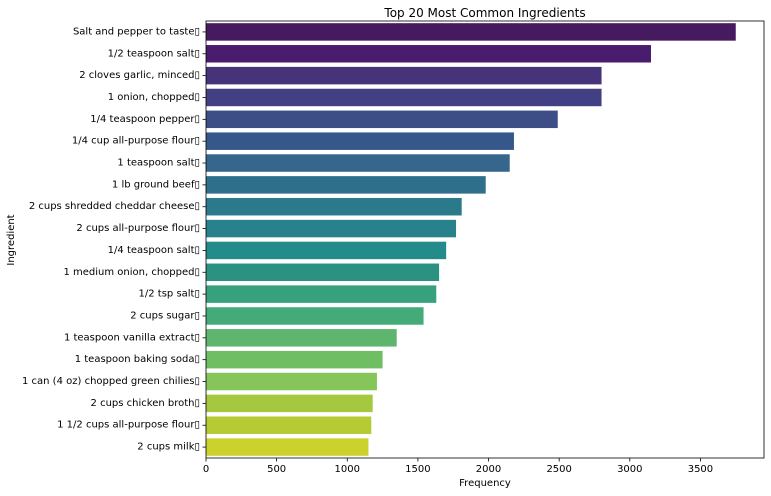  What do you see at coordinates (156, 184) in the screenshot?
I see `y-tick-label: 1 lb ground beef▯` at bounding box center [156, 184].